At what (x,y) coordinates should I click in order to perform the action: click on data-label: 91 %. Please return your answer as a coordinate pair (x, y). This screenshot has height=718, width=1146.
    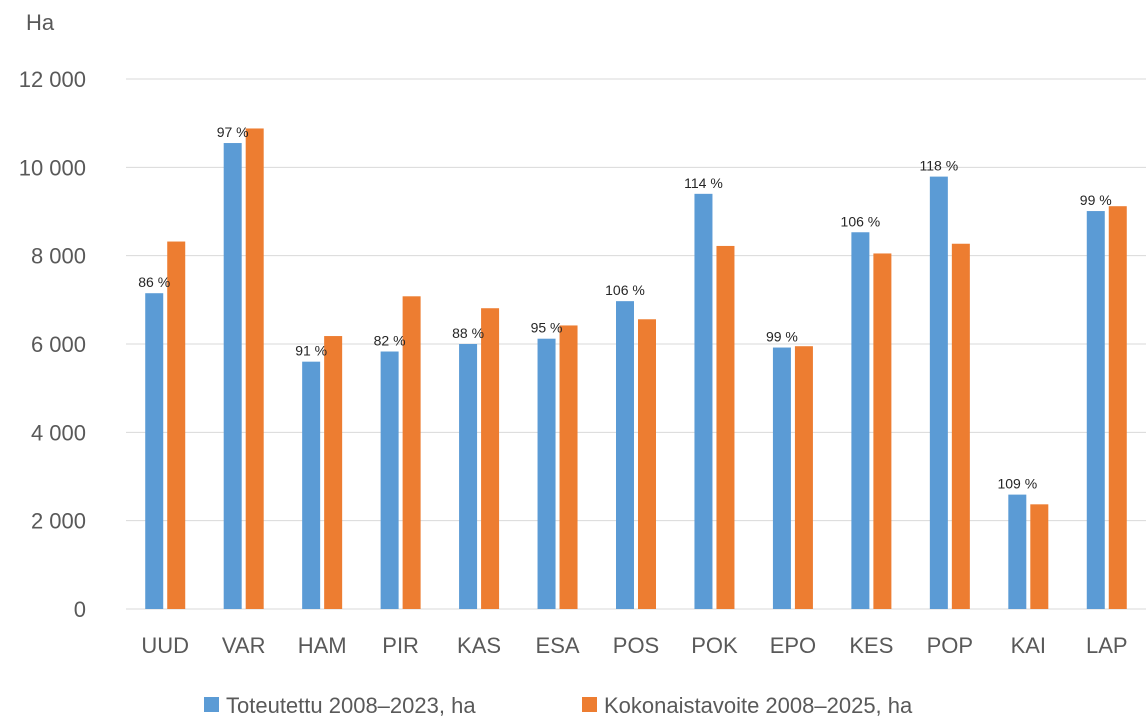
    Looking at the image, I should click on (311, 351).